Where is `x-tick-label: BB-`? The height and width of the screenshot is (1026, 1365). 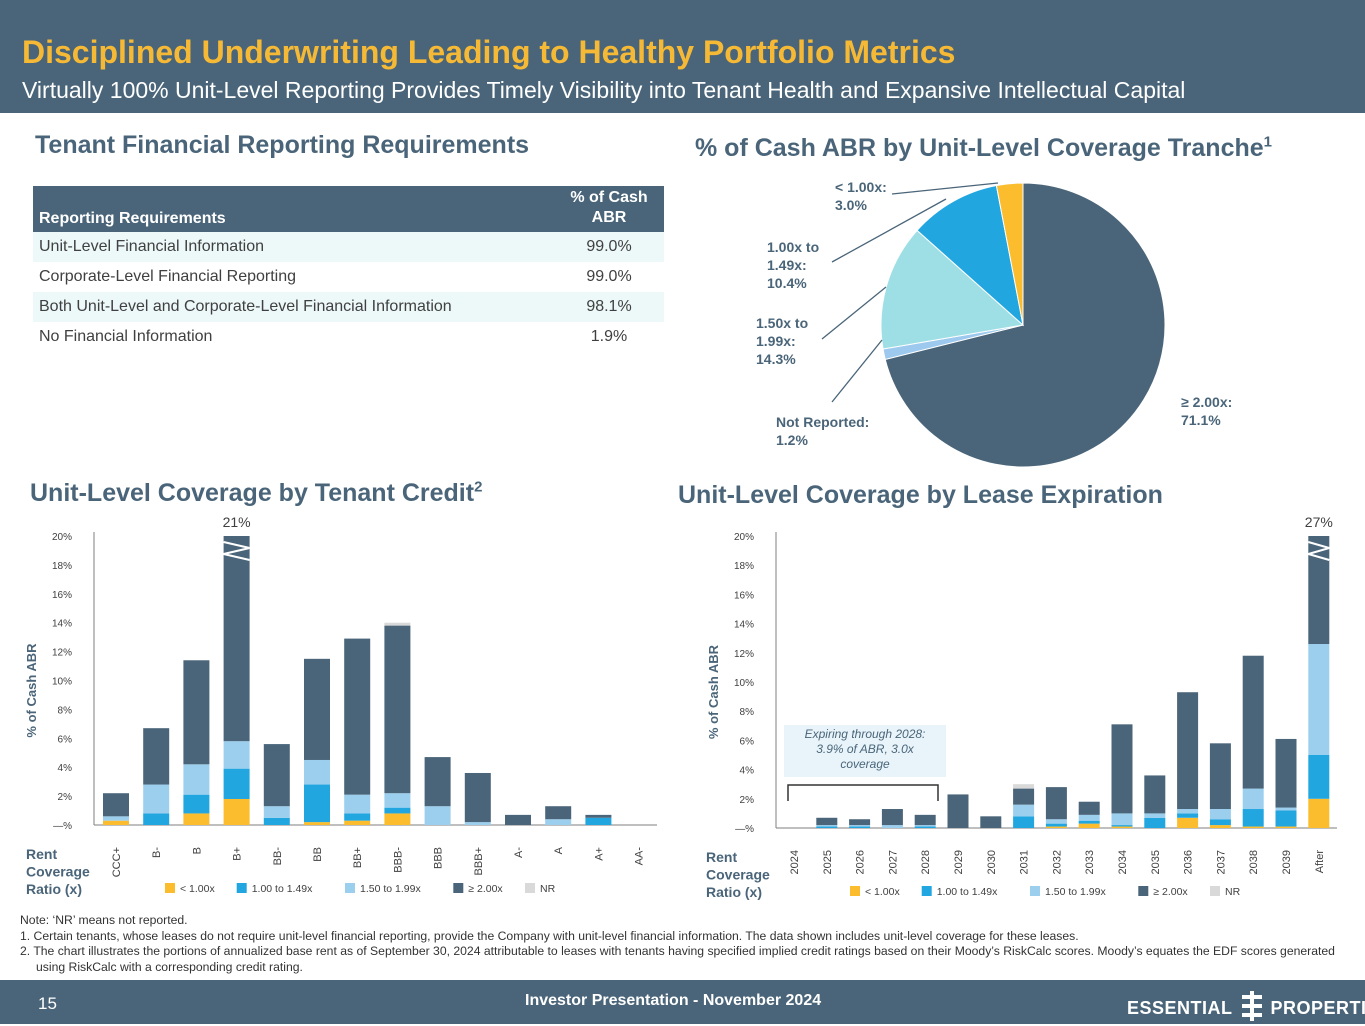 x-tick-label: BB- is located at coordinates (278, 856).